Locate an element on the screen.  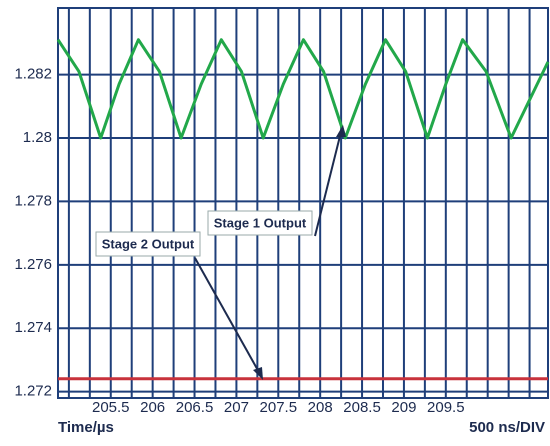
annotation: Stage 1 Output is located at coordinates (260, 222).